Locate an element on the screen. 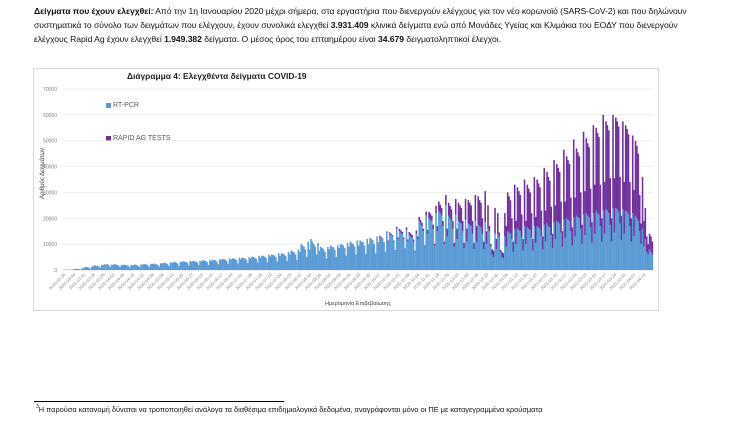 The width and height of the screenshot is (733, 444). footnote-divider is located at coordinates (159, 401).